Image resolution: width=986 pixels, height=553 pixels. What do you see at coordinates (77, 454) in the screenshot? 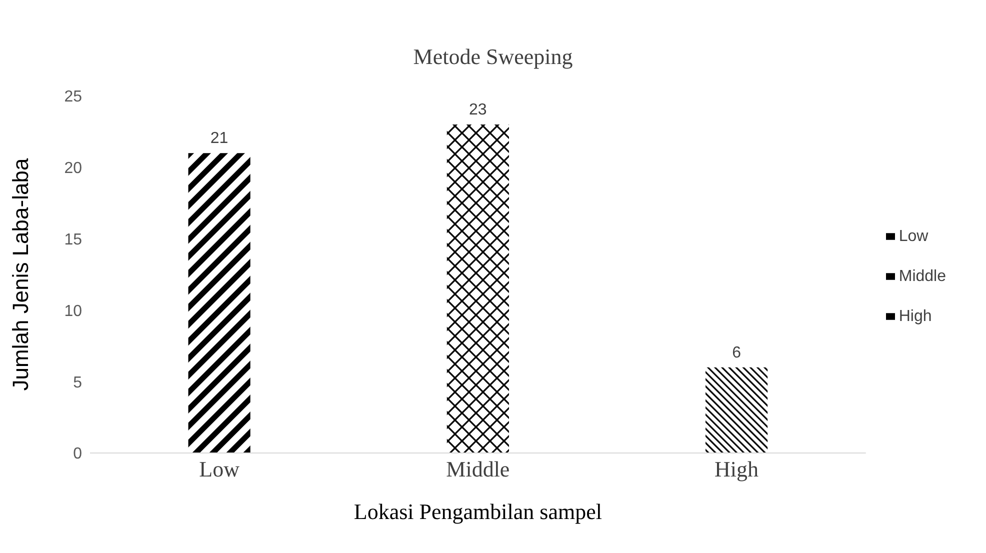
I see `y-tick-label: 0` at bounding box center [77, 454].